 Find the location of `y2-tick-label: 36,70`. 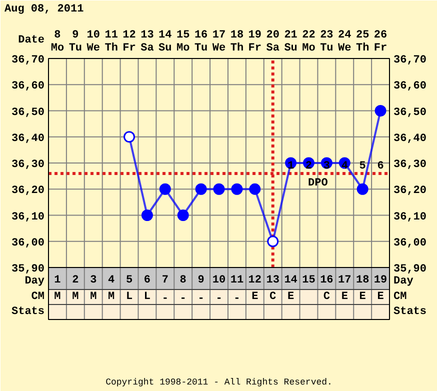

y2-tick-label: 36,70 is located at coordinates (410, 60).